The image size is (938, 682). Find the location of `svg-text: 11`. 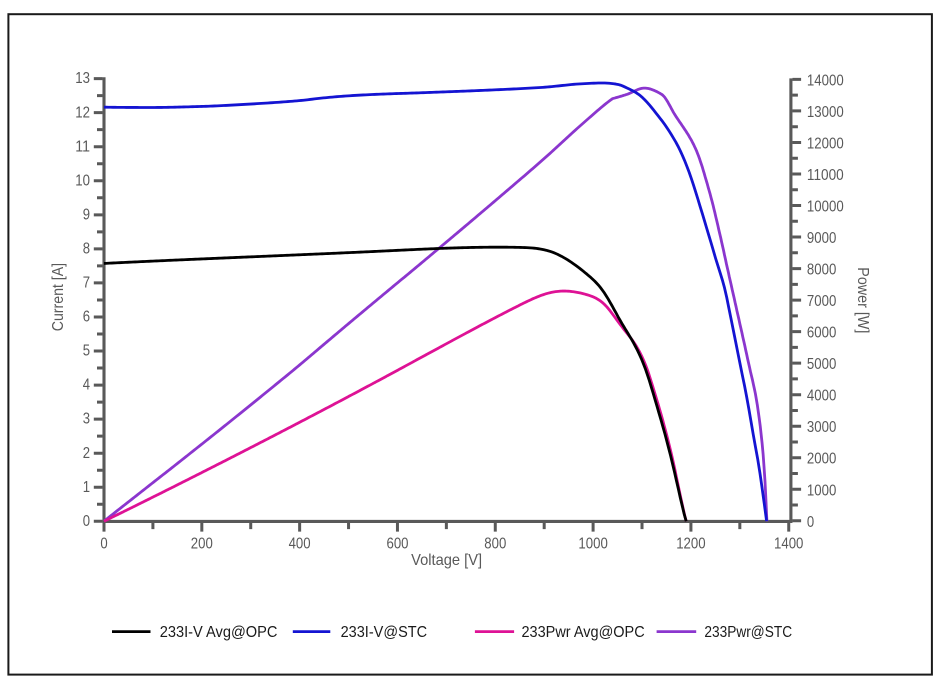

svg-text: 11 is located at coordinates (82, 146).